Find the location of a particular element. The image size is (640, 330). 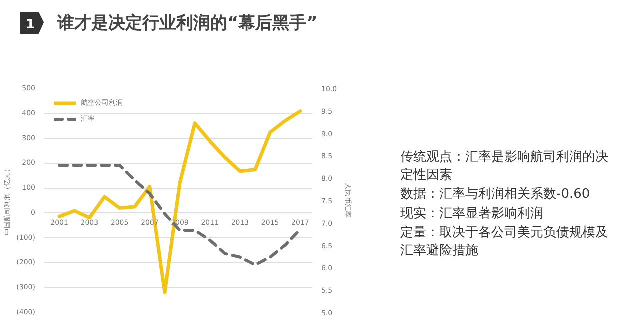

text: 现实：汇率显著影响利润 is located at coordinates (472, 213).